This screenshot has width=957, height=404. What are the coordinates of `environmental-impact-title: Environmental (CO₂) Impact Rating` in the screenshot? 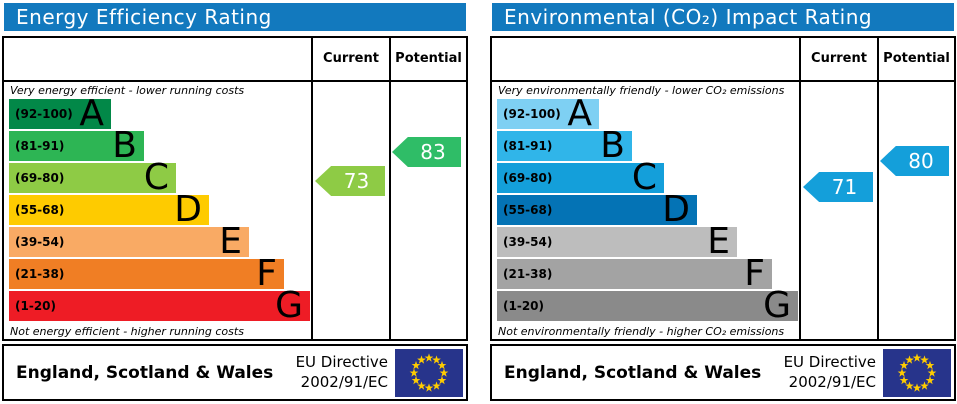 It's located at (723, 17).